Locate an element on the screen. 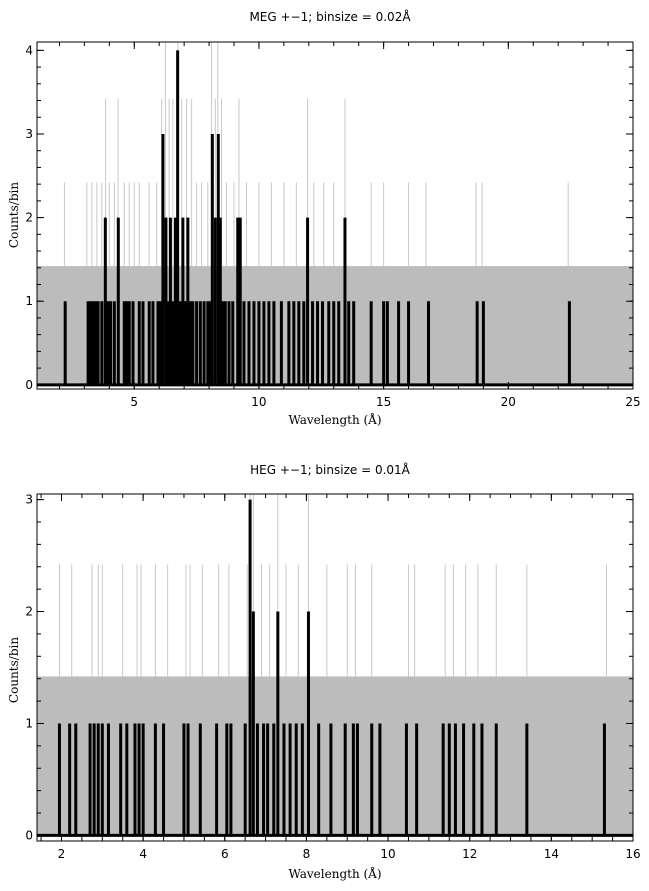  heg-x-tick-label: 14 is located at coordinates (551, 854).